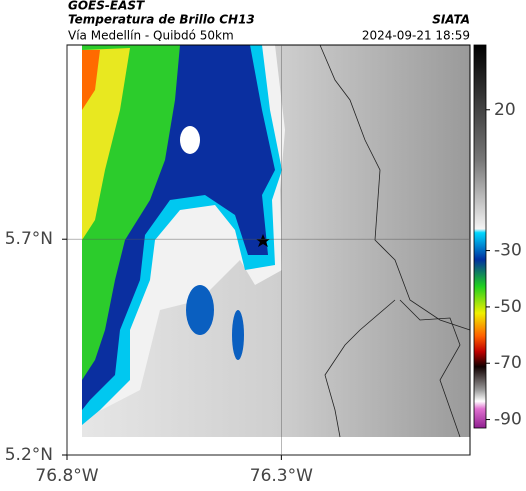 This screenshot has height=491, width=526. Describe the element at coordinates (505, 110) in the screenshot. I see `colorbar-tick-label: 20` at that location.